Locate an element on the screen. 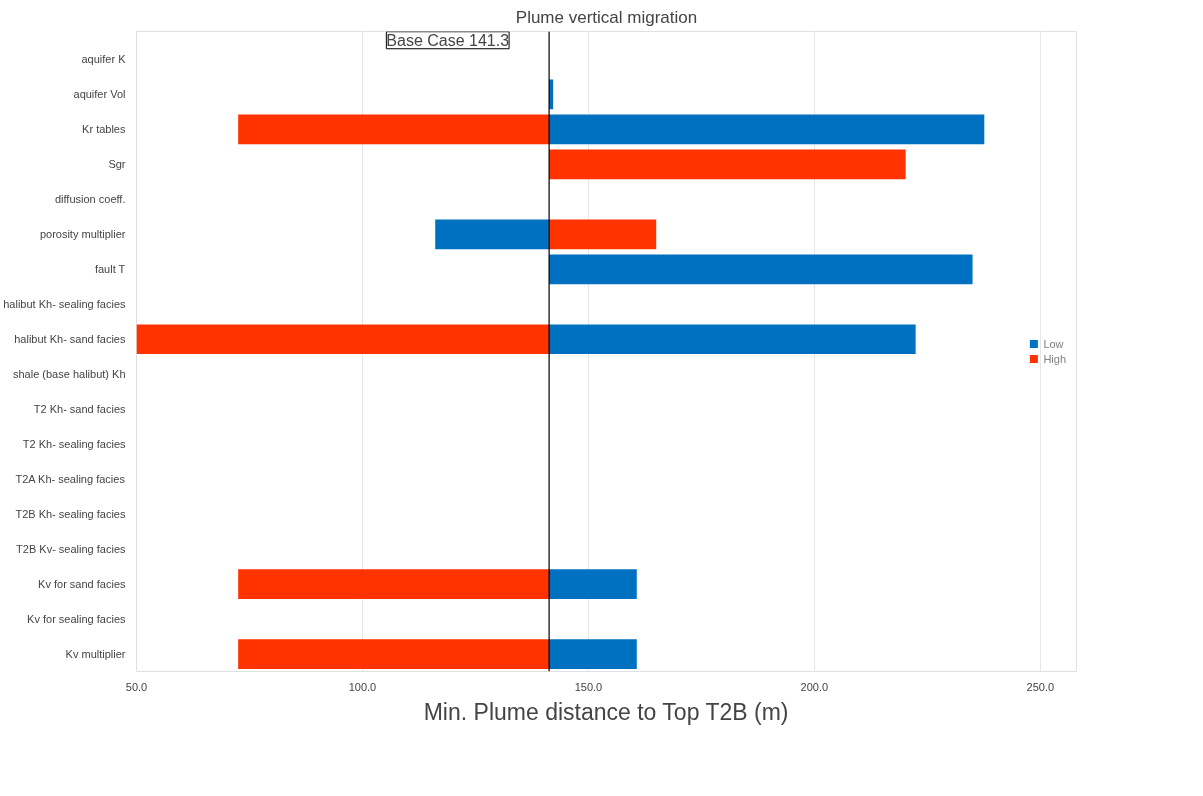 The width and height of the screenshot is (1203, 796). y-tick-label: Sgr is located at coordinates (117, 164).